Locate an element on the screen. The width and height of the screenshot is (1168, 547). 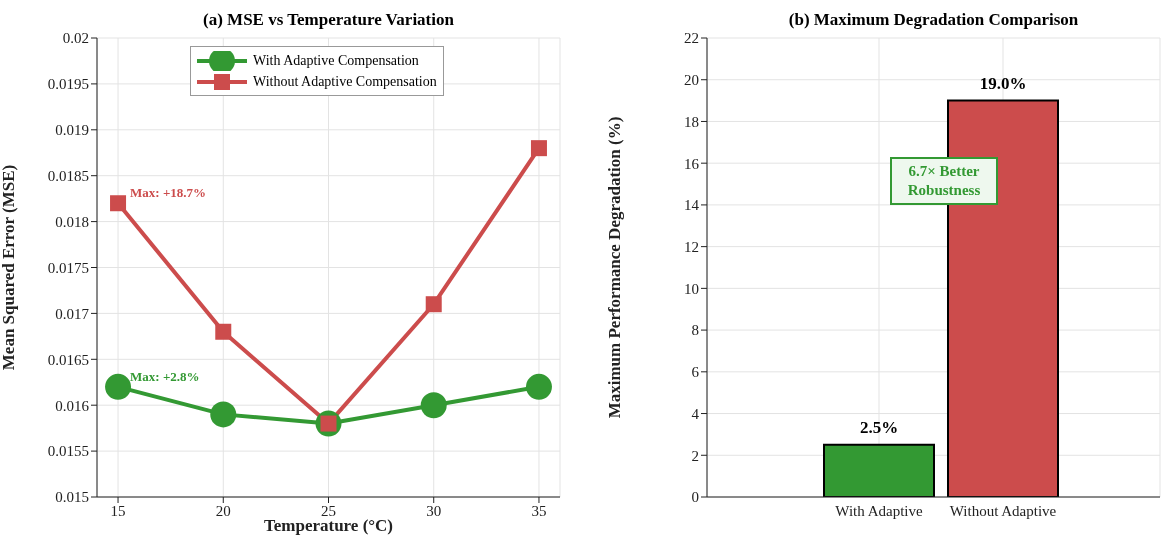
x-axis-title: Temperature (°C) is located at coordinates (328, 525).